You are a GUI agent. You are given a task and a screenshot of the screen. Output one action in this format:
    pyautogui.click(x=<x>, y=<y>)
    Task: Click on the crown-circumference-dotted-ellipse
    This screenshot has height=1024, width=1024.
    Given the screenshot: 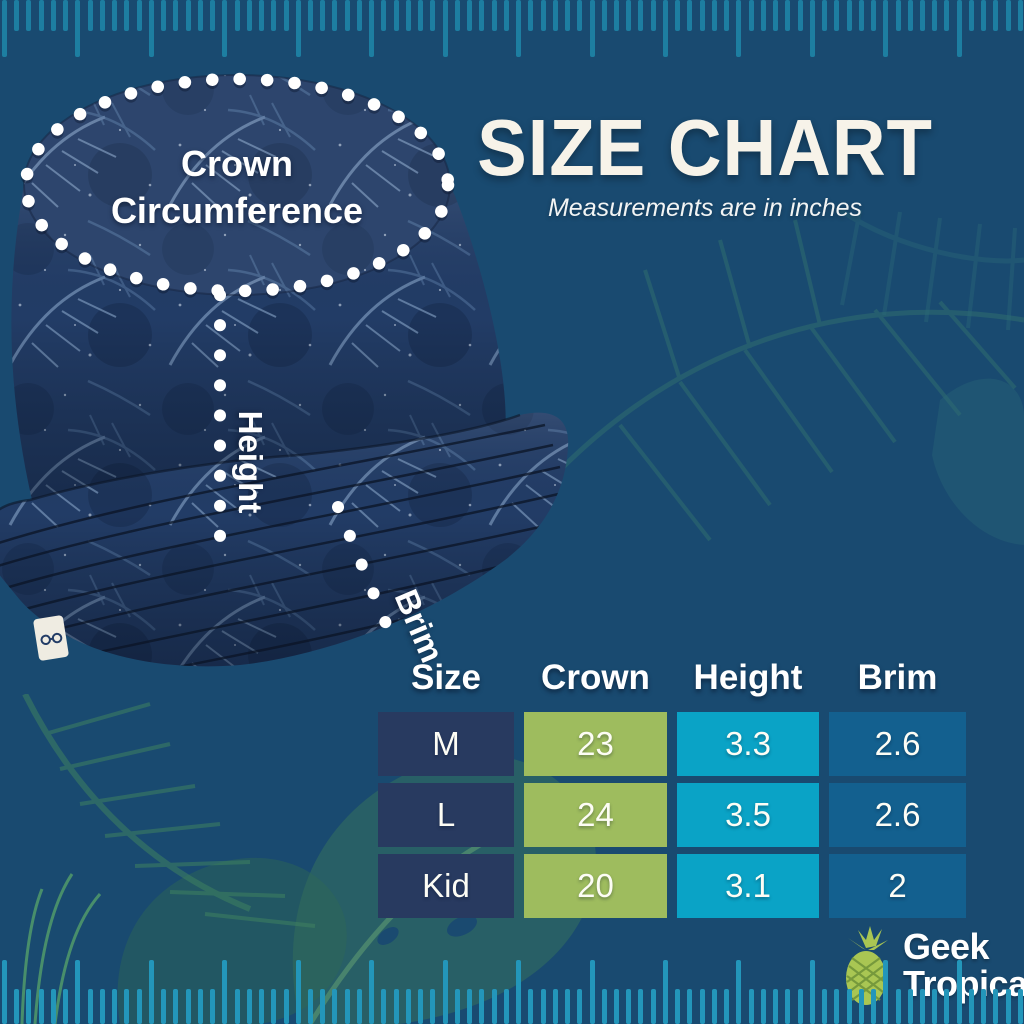 What is the action you would take?
    pyautogui.click(x=237, y=186)
    